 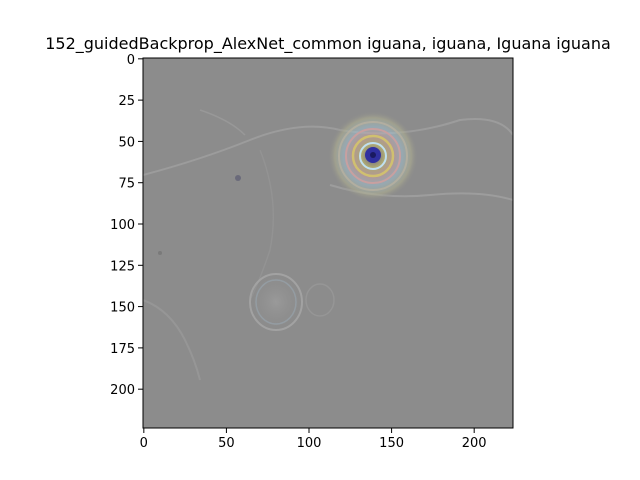 I want to click on y-tick-label: 0, so click(x=131, y=60).